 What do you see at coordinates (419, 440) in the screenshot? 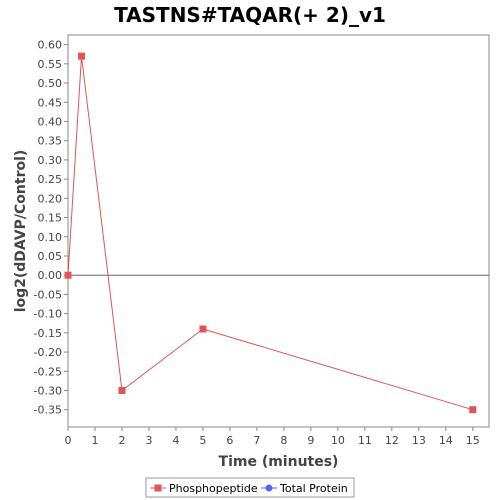
I see `x-tick-label: 13` at bounding box center [419, 440].